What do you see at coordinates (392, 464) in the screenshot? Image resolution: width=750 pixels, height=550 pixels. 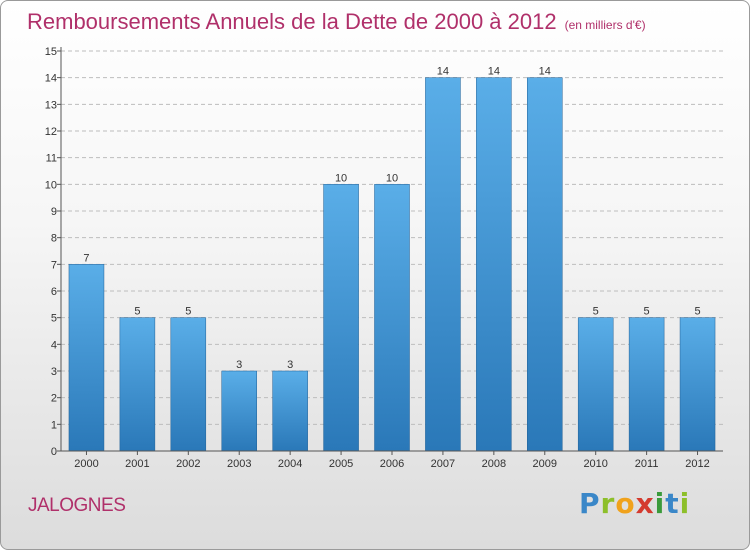 I see `x-tick-label: 2006` at bounding box center [392, 464].